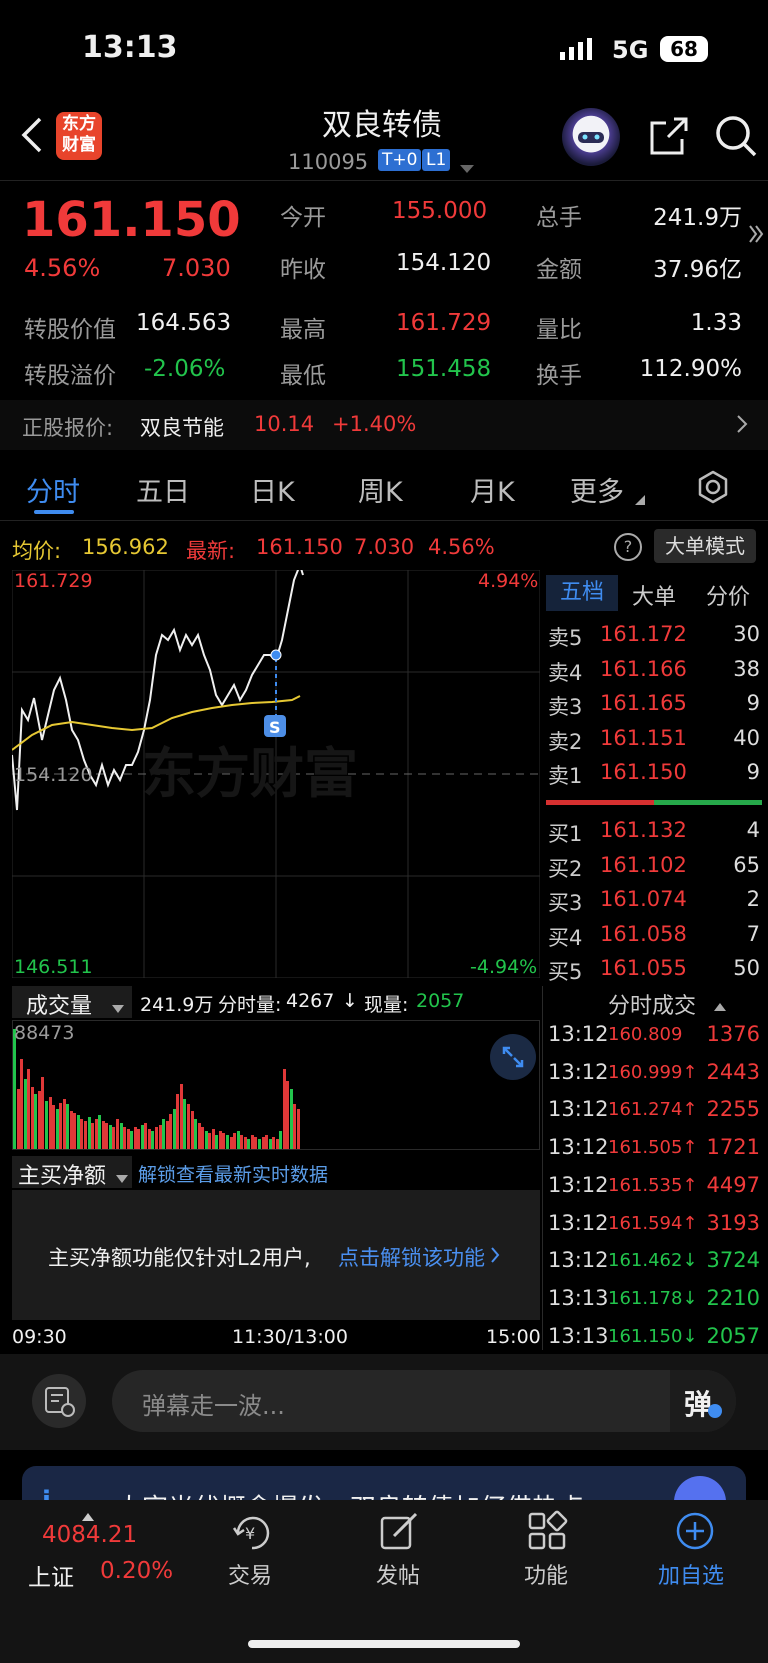  What do you see at coordinates (88, 1515) in the screenshot?
I see `index-up-icon` at bounding box center [88, 1515].